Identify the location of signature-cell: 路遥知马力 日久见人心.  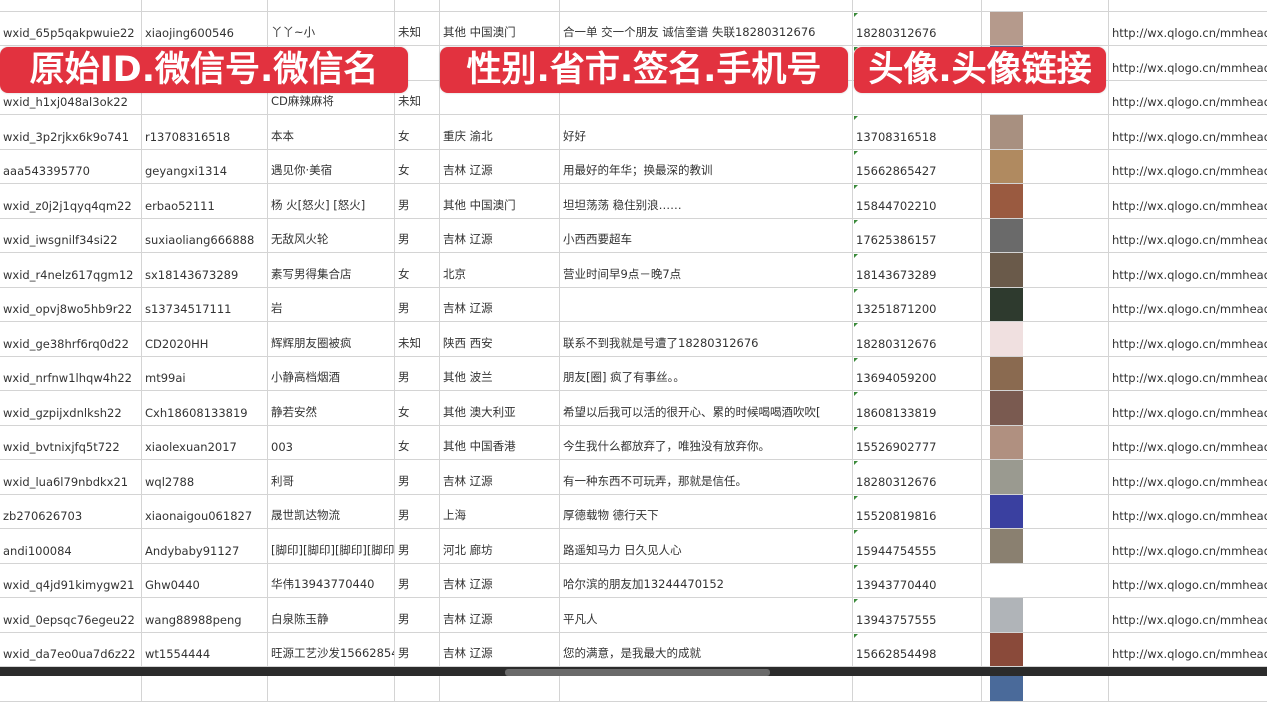
(706, 546).